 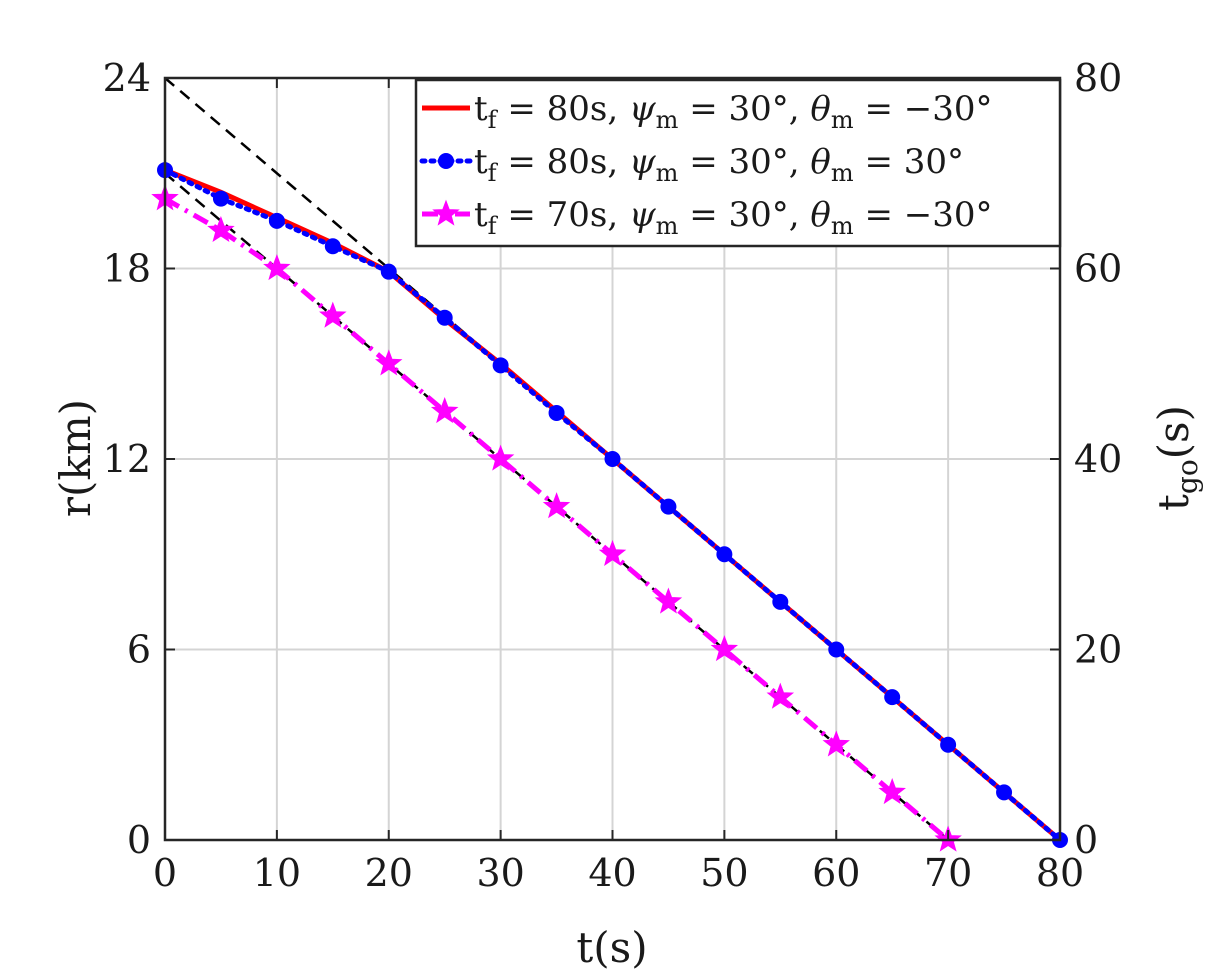 I want to click on x-tick-label: 40, so click(x=612, y=873).